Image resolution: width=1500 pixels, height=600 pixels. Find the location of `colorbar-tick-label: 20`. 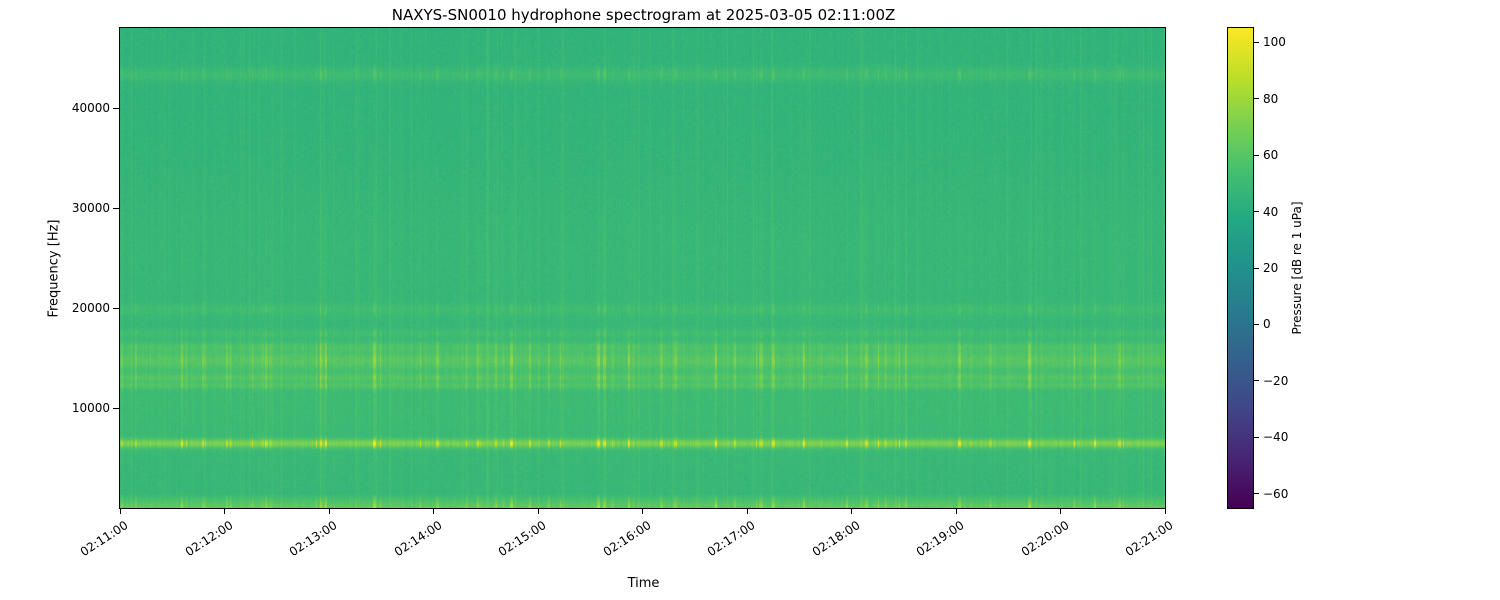

colorbar-tick-label: 20 is located at coordinates (1271, 268).